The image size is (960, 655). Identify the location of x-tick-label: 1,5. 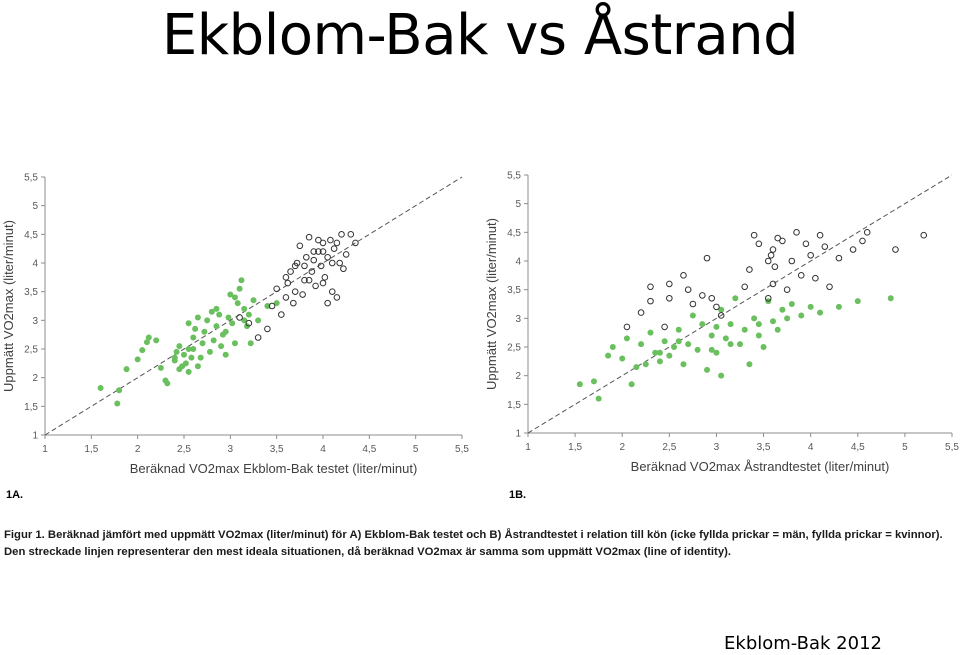
(91, 449).